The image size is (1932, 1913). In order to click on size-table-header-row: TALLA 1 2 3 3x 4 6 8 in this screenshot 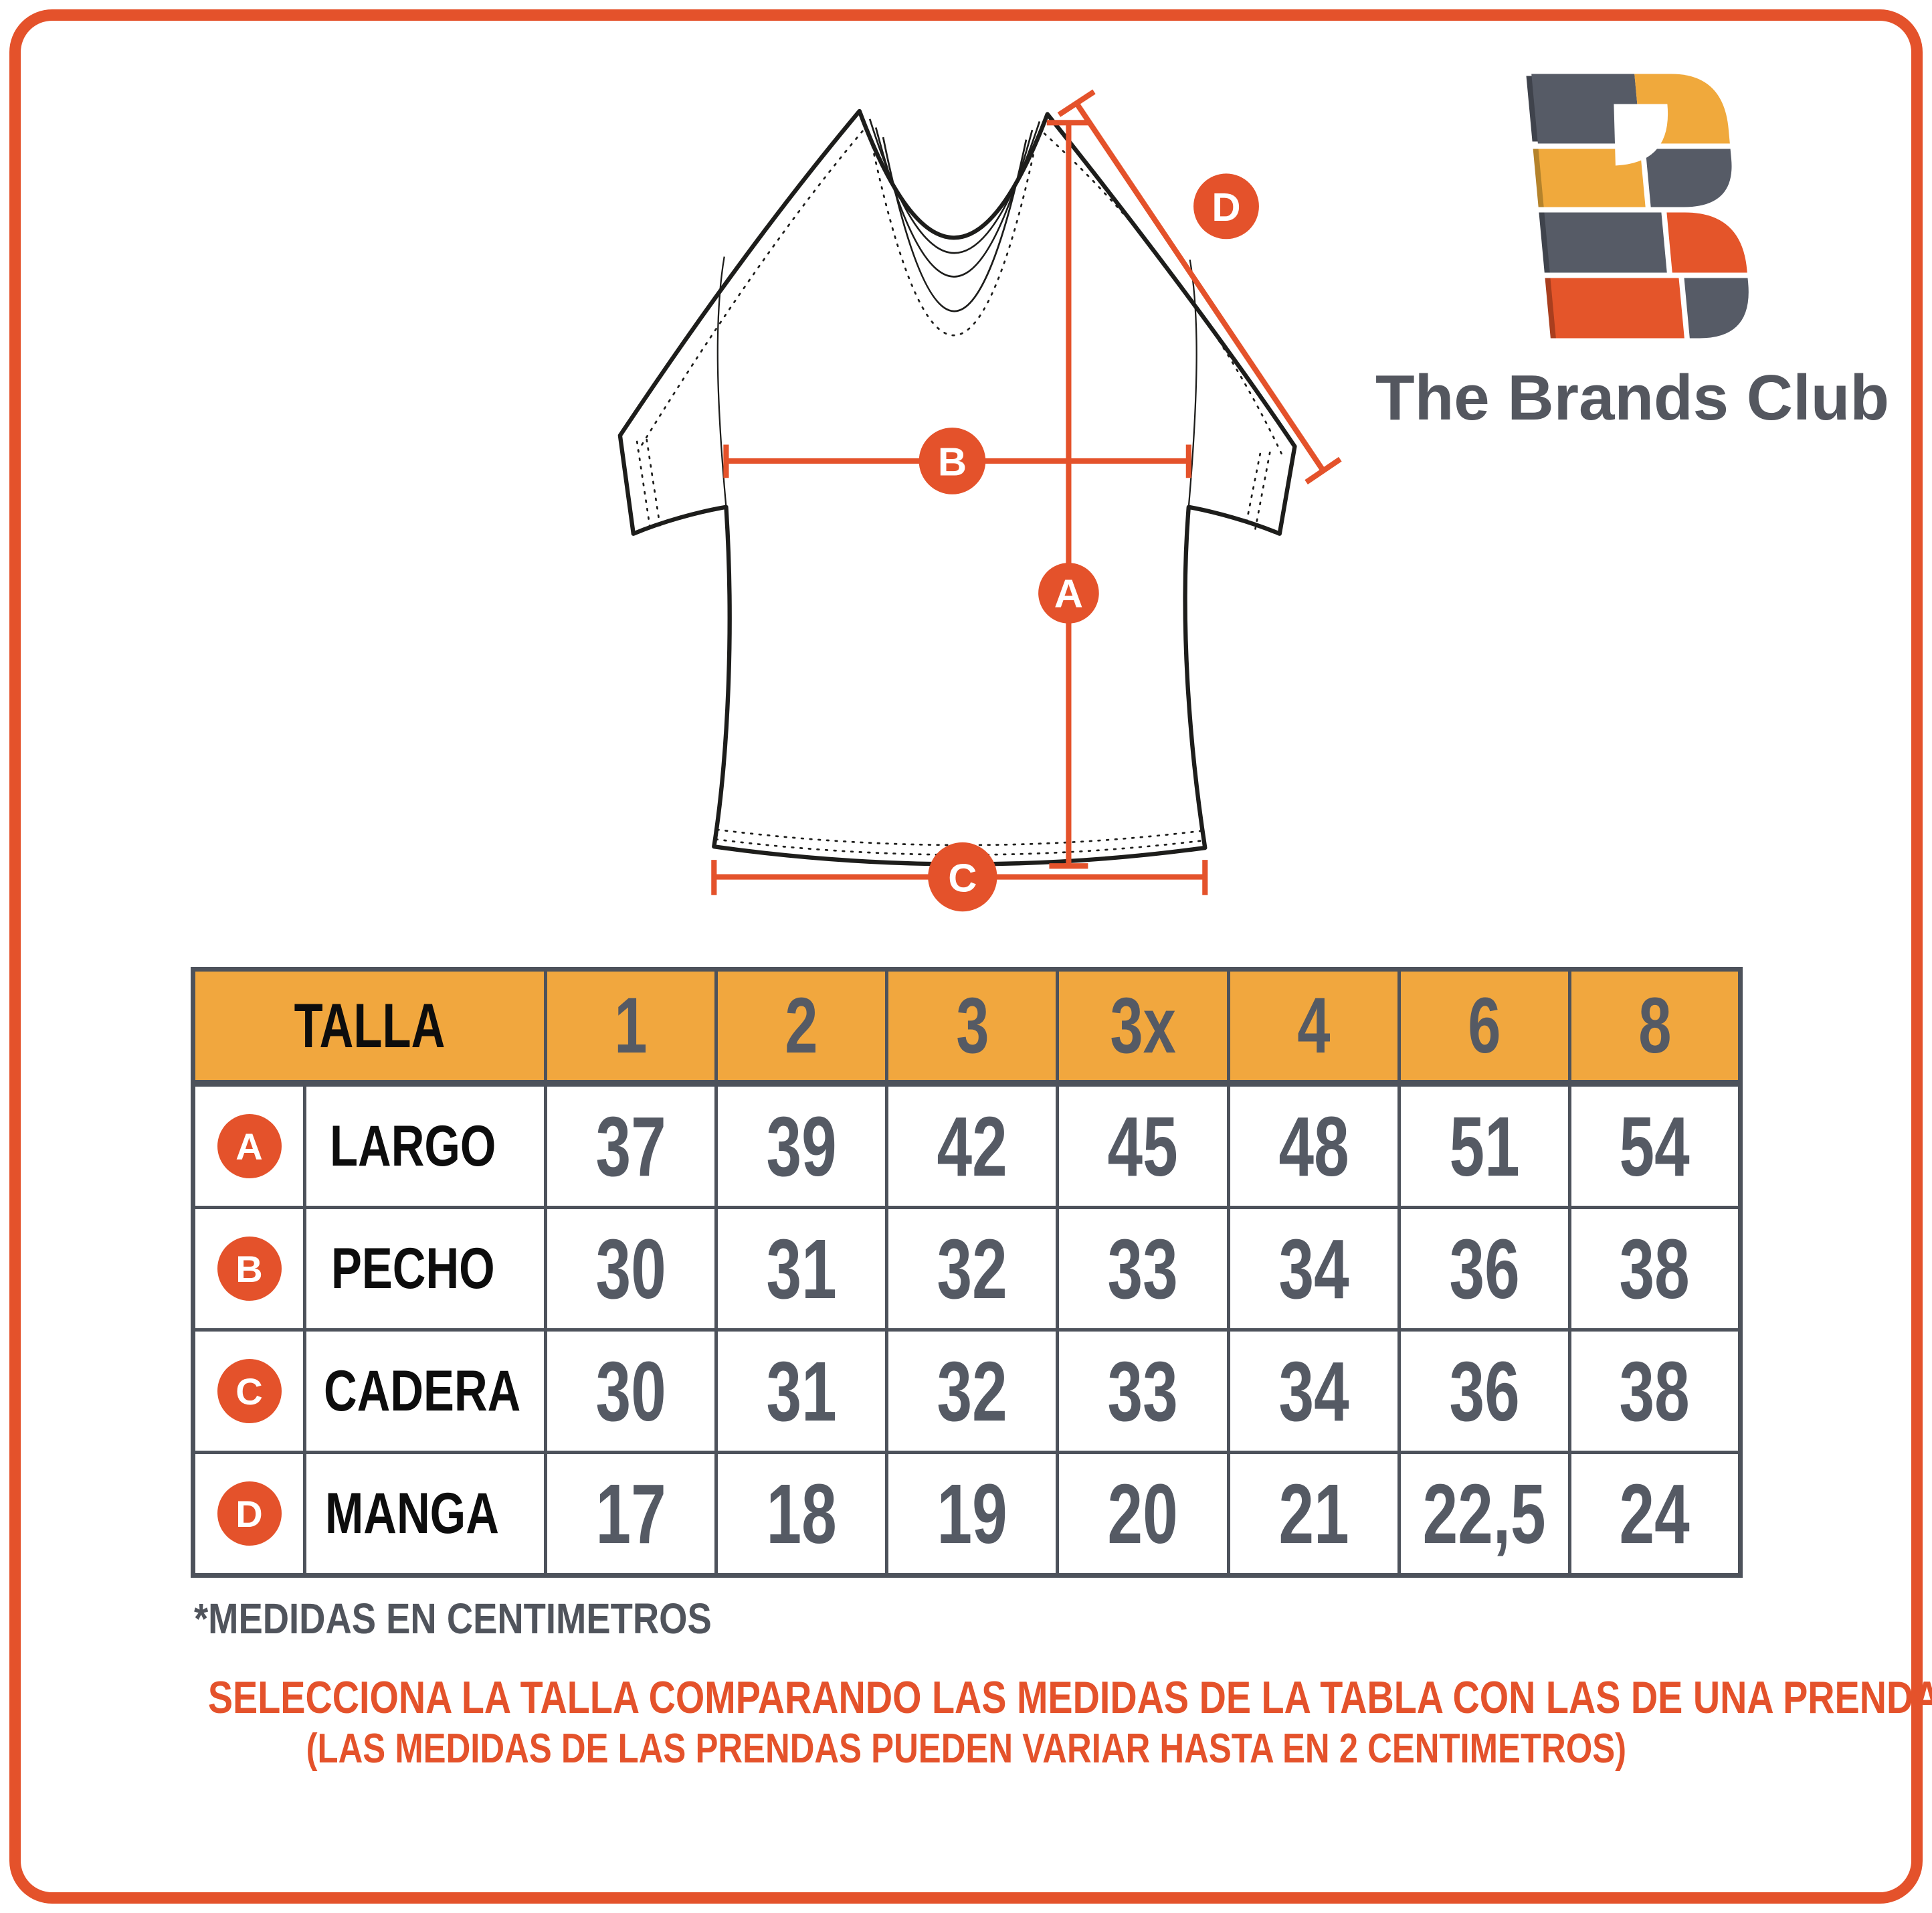, I will do `click(967, 1027)`.